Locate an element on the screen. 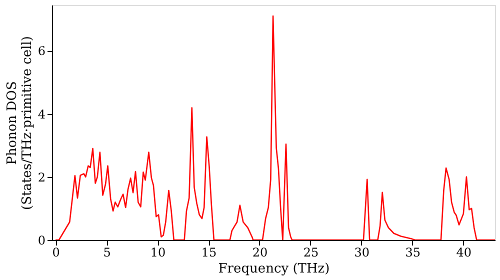  x-tick-label: 15 is located at coordinates (209, 253).